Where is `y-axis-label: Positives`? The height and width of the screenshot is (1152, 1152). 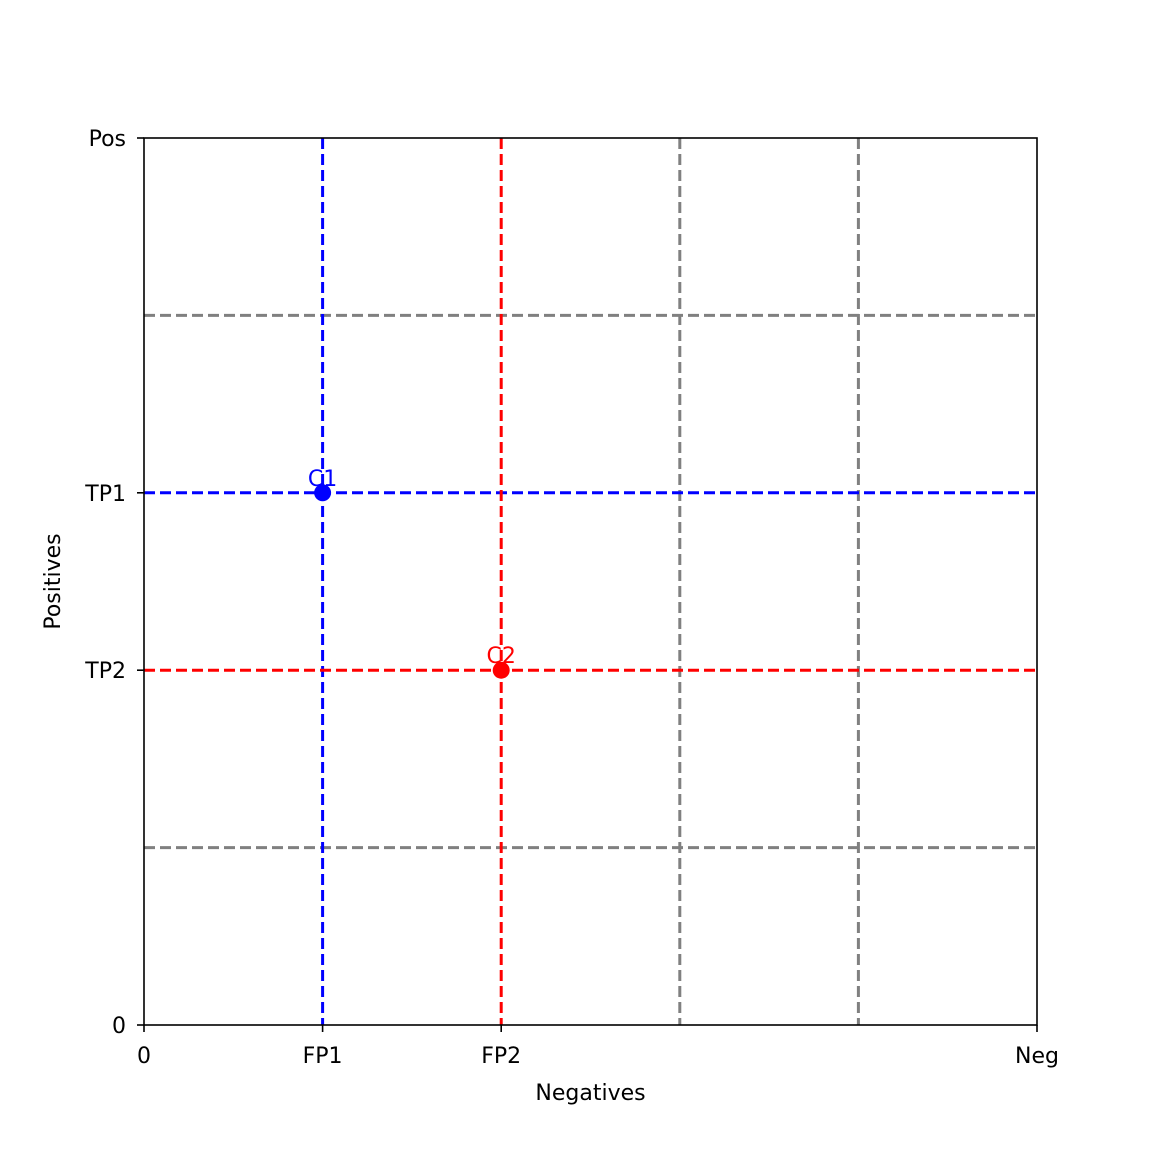
y-axis-label: Positives is located at coordinates (53, 581).